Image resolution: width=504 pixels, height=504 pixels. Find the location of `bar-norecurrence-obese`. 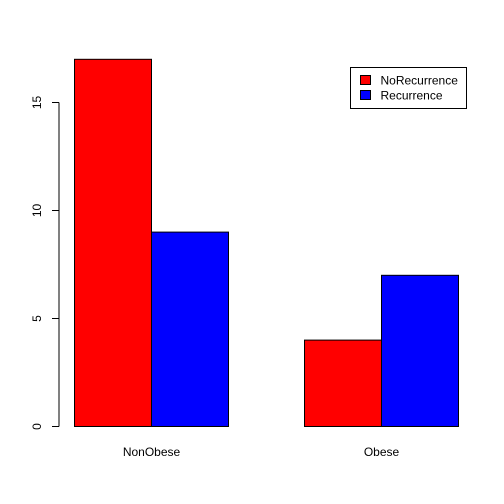

bar-norecurrence-obese is located at coordinates (343, 383).